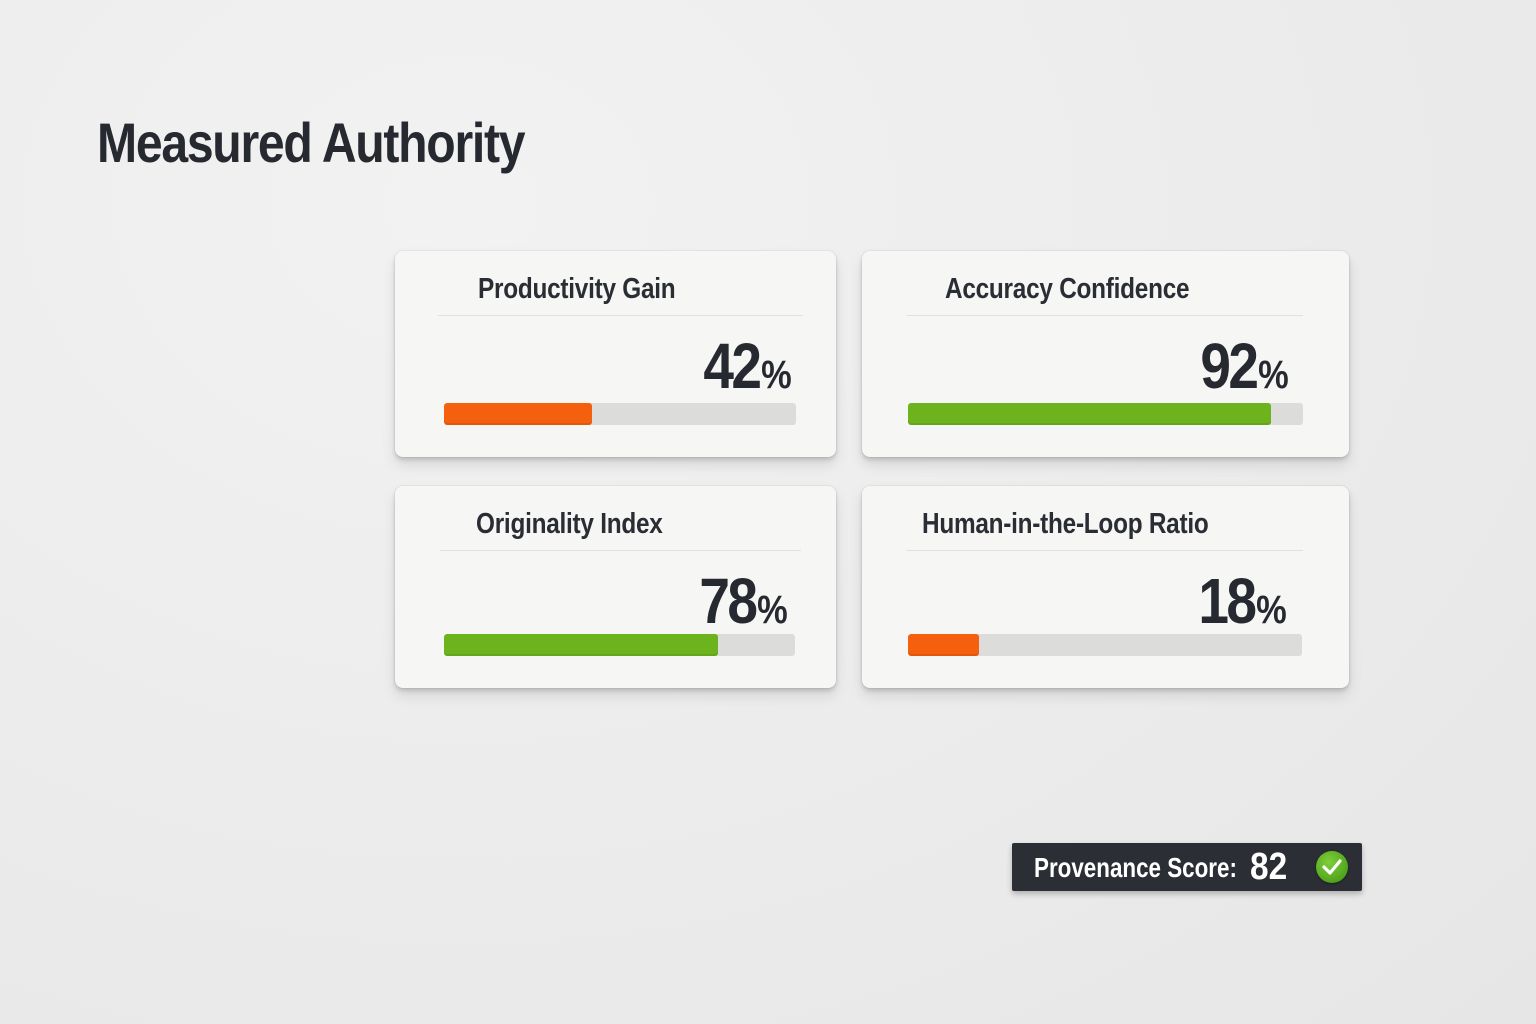  What do you see at coordinates (1269, 867) in the screenshot?
I see `provenance-score-value: 82` at bounding box center [1269, 867].